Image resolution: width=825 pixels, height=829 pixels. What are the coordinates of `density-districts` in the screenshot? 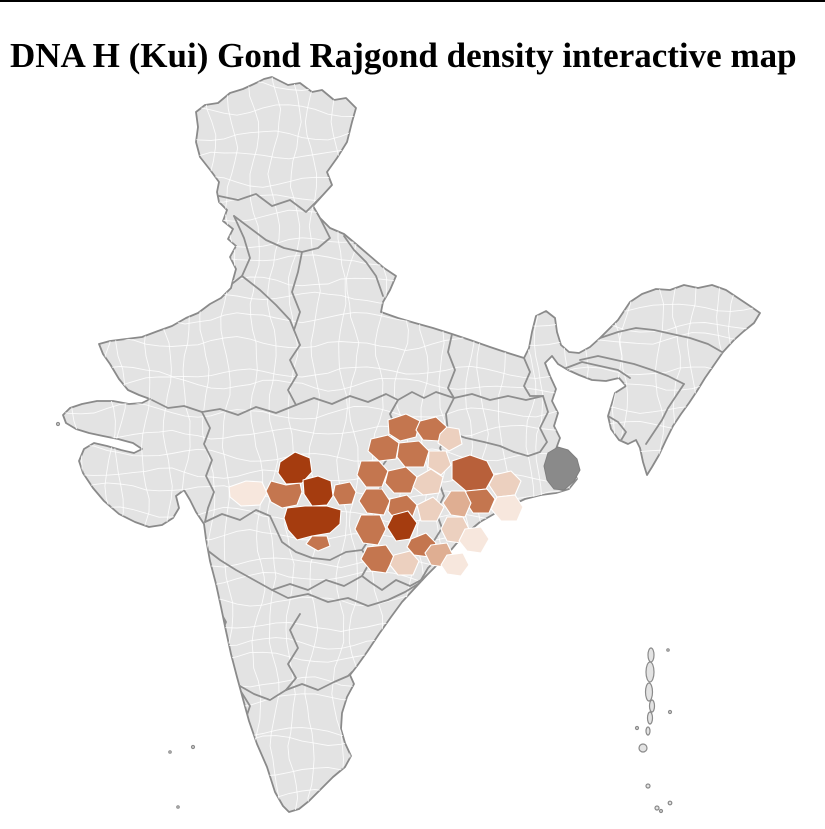 It's located at (376, 495).